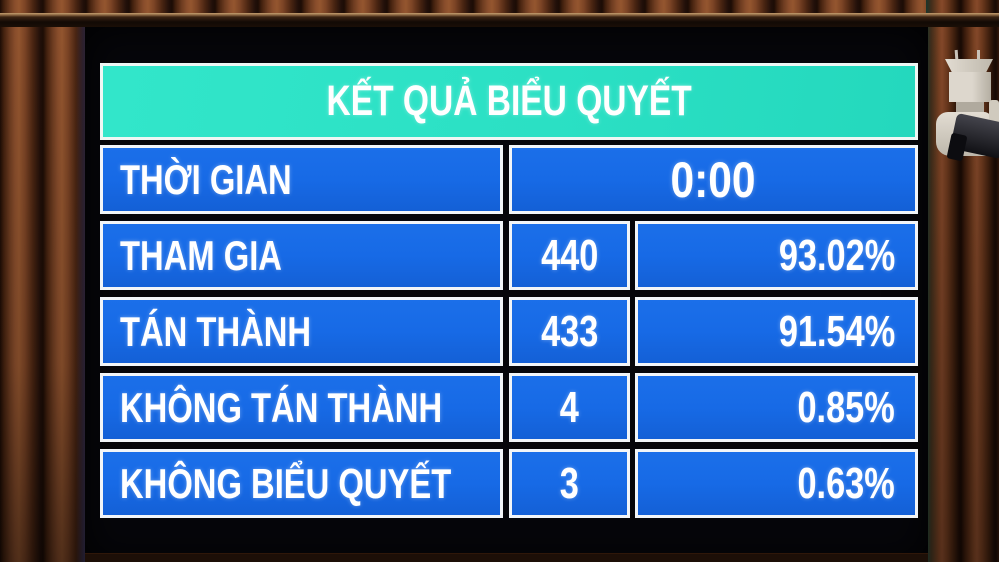  Describe the element at coordinates (499, 20) in the screenshot. I see `wall-rail` at that location.